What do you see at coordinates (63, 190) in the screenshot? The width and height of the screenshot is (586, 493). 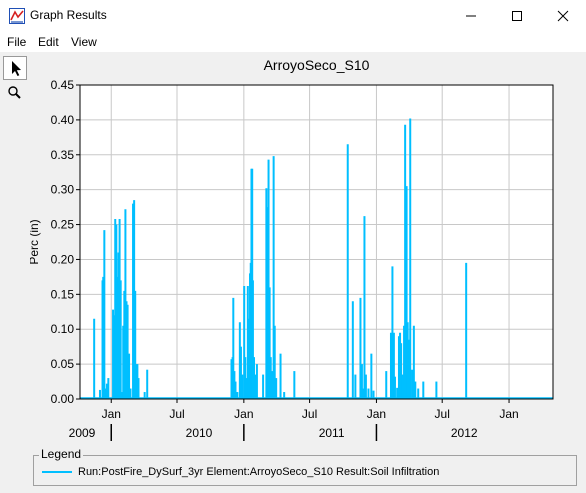 I see `y-tick-label: 0.30` at bounding box center [63, 190].